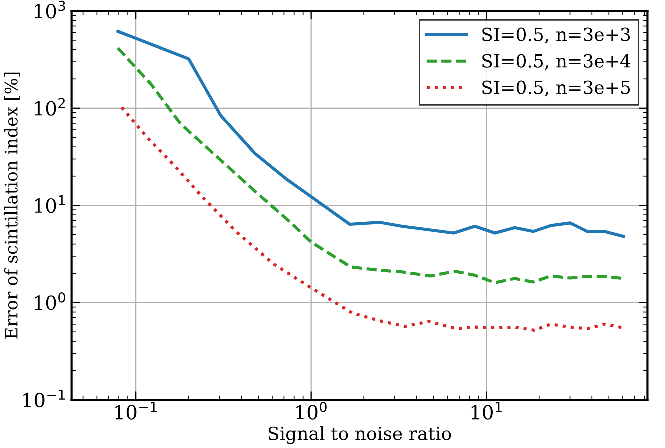  What do you see at coordinates (50, 107) in the screenshot?
I see `y-tick-label: 10$^{2}$` at bounding box center [50, 107].